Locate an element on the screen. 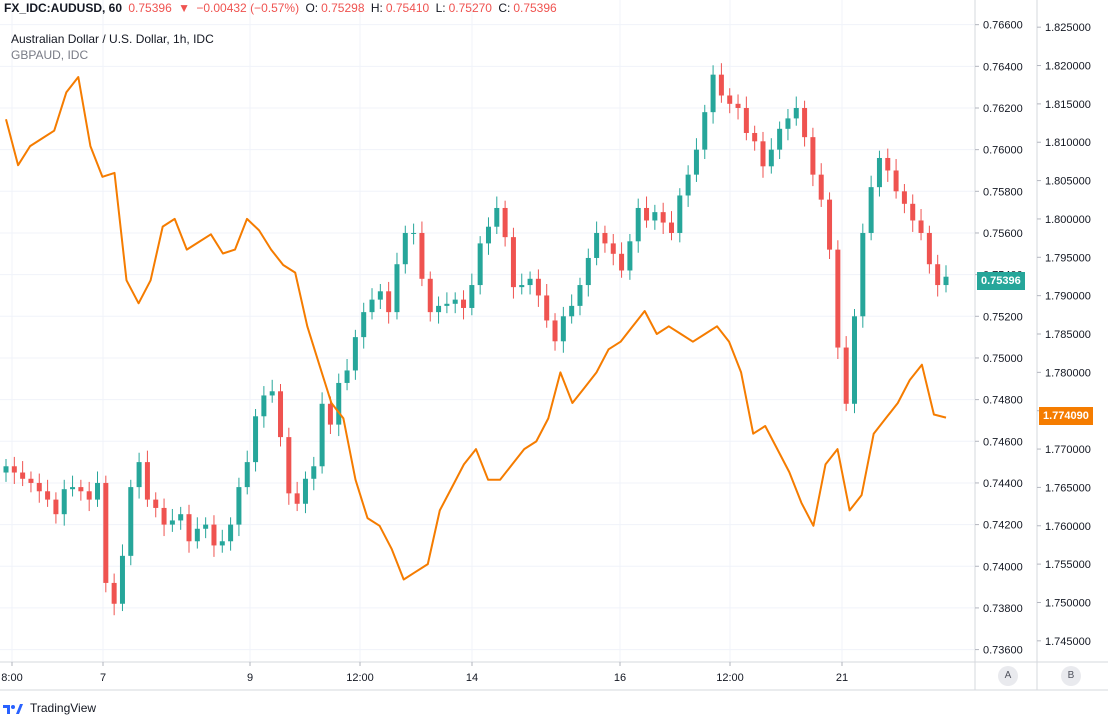 The height and width of the screenshot is (723, 1108). symbol-label: FX_IDC:AUDUSD, 60 is located at coordinates (63, 8).